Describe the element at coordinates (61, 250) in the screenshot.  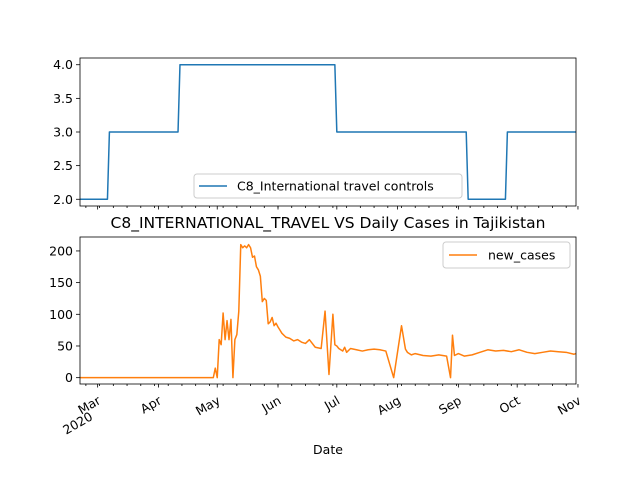
I see `bottom-ytick-label-4: 200` at that location.